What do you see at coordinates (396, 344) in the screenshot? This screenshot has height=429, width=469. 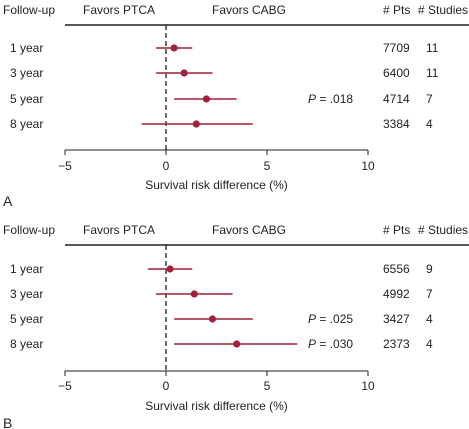 I see `pts-value: 2373` at bounding box center [396, 344].